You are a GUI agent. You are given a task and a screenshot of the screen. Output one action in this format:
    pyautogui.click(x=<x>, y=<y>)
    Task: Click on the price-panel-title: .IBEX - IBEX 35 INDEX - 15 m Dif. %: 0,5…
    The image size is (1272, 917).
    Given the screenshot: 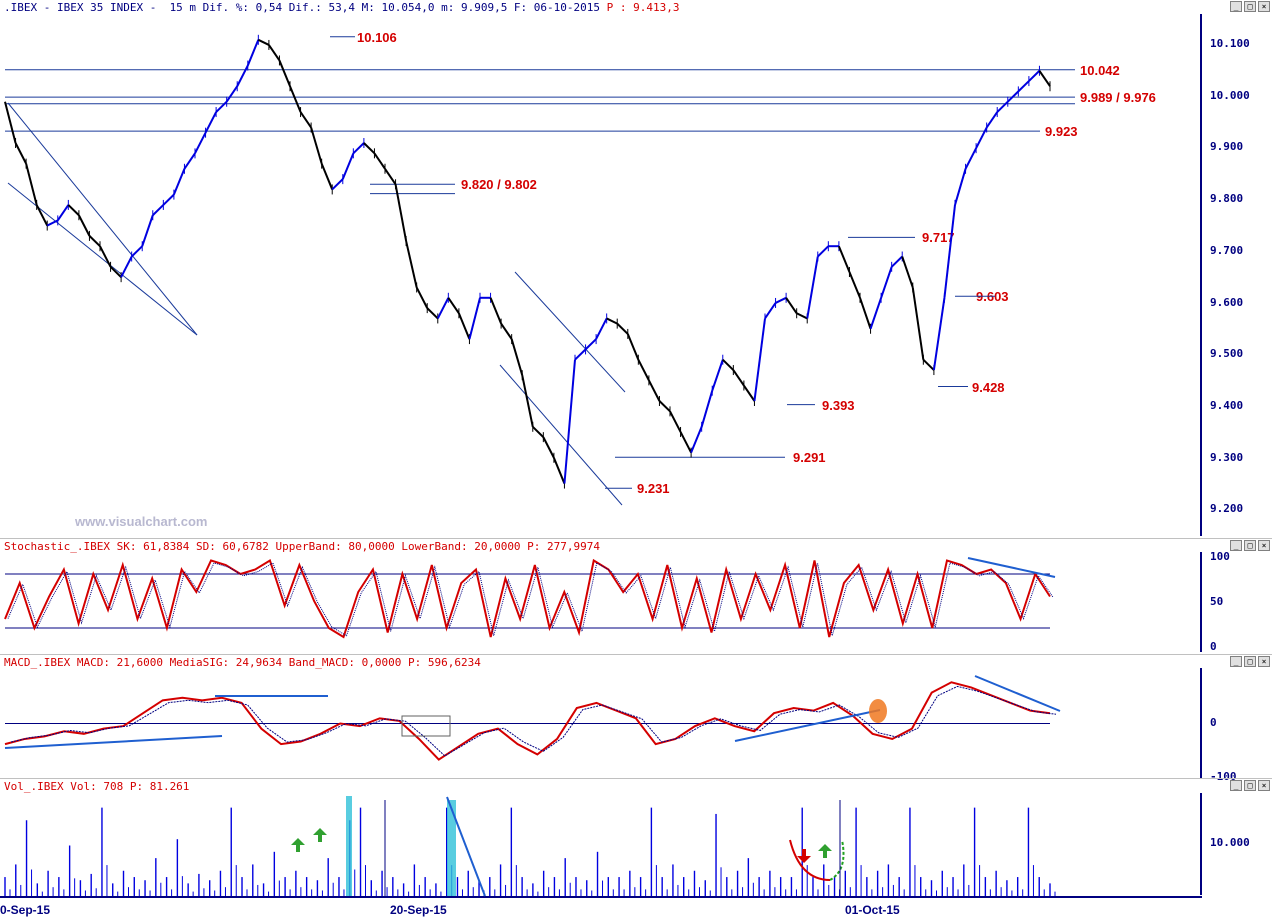 What is the action you would take?
    pyautogui.click(x=342, y=7)
    